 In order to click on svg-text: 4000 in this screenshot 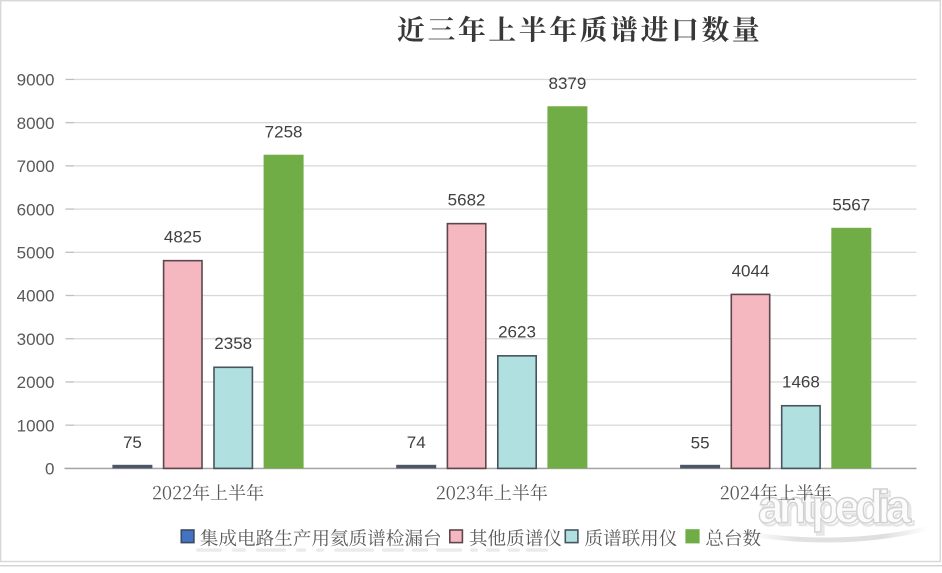, I will do `click(36, 296)`.